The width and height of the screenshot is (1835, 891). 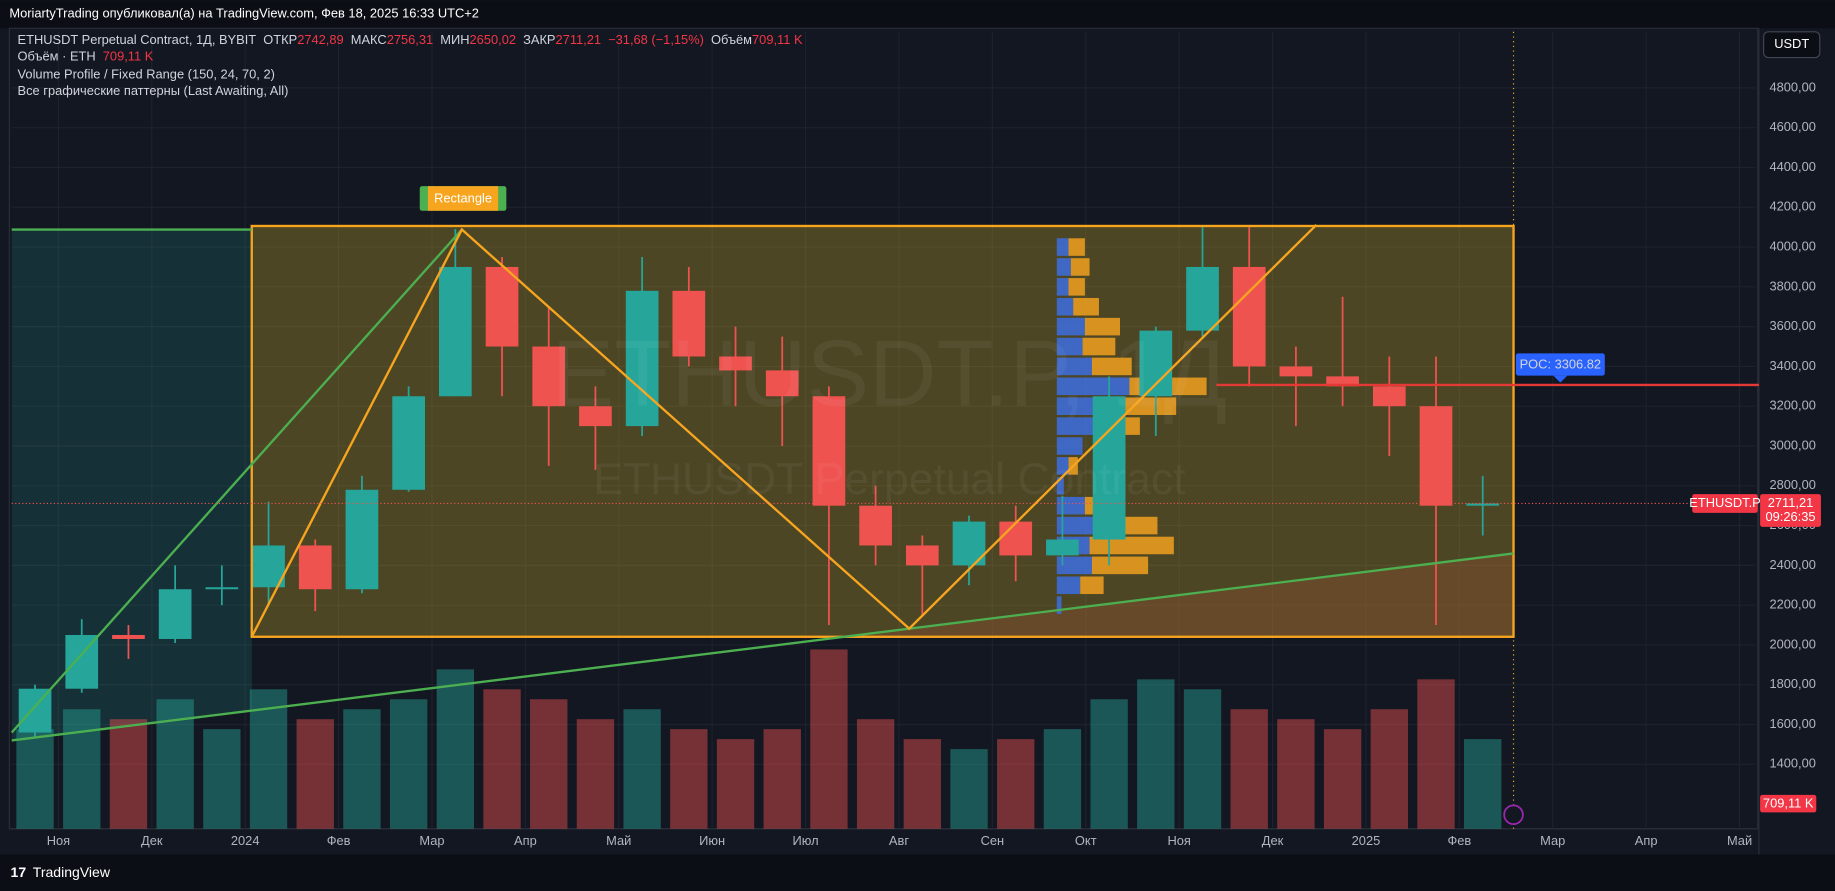 What do you see at coordinates (454, 40) in the screenshot?
I see `legend-low-label: МИН` at bounding box center [454, 40].